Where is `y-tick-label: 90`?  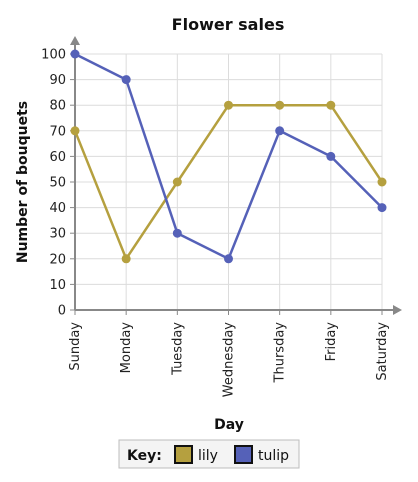
y-tick-label: 90 is located at coordinates (57, 80).